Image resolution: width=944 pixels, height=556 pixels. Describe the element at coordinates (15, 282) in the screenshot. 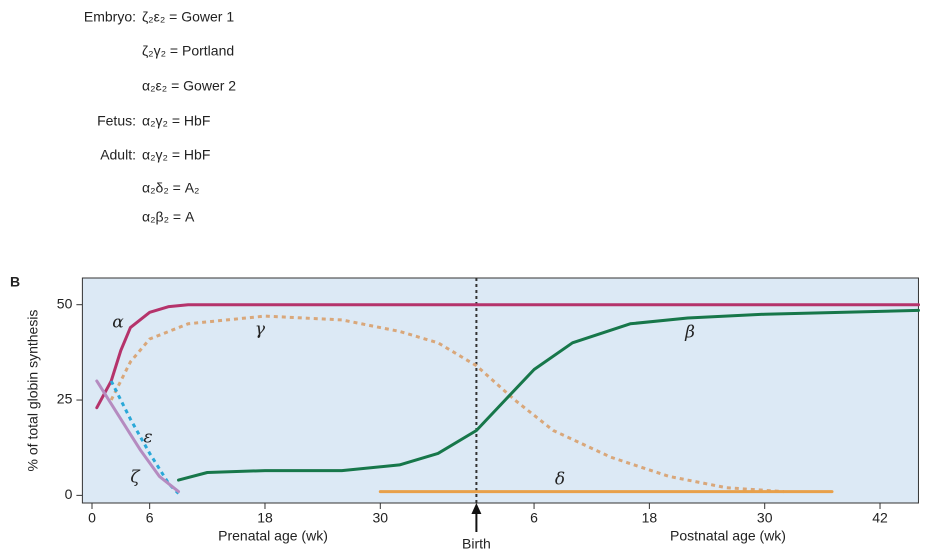

I see `panel-label: B` at that location.